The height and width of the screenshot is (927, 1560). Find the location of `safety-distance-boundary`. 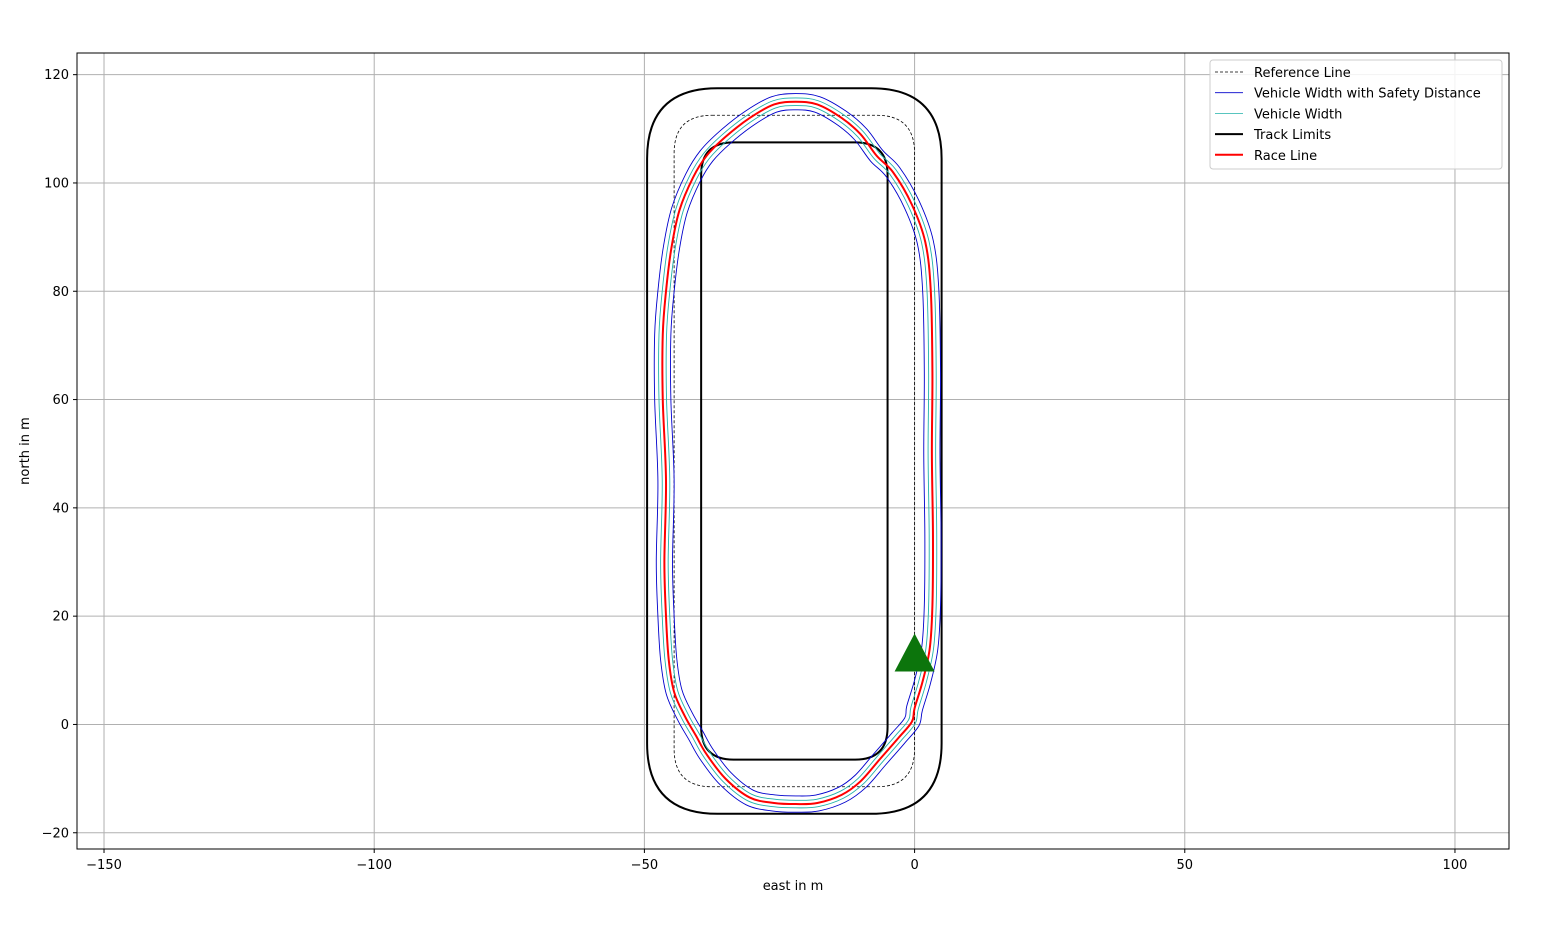

safety-distance-boundary is located at coordinates (798, 453).